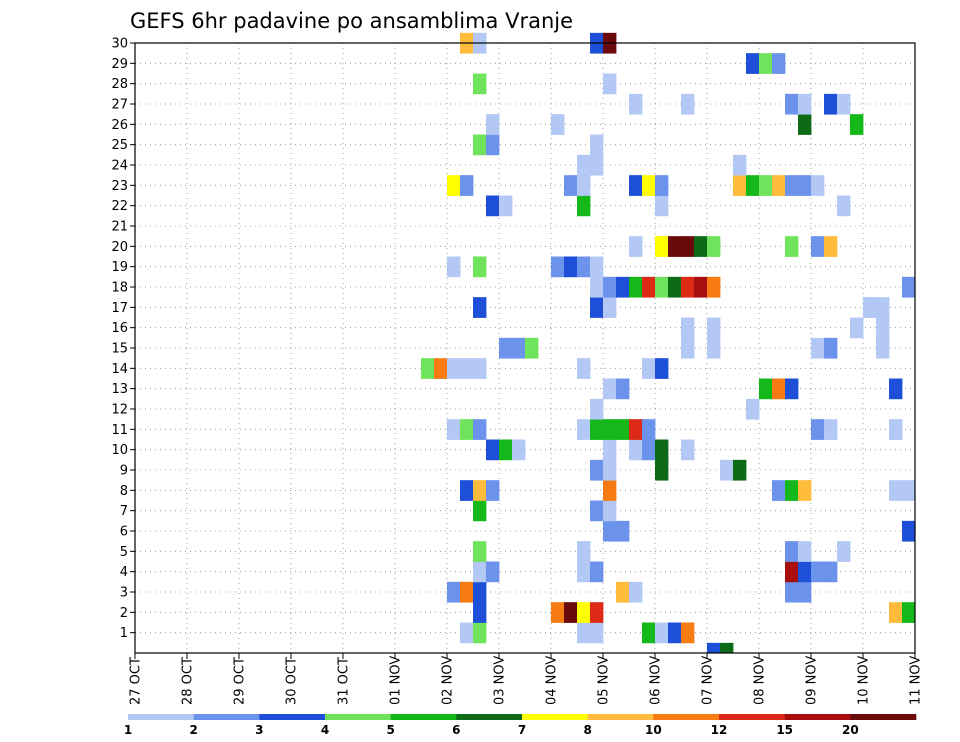 Image resolution: width=960 pixels, height=742 pixels. I want to click on y-tick-label: 30, so click(119, 44).